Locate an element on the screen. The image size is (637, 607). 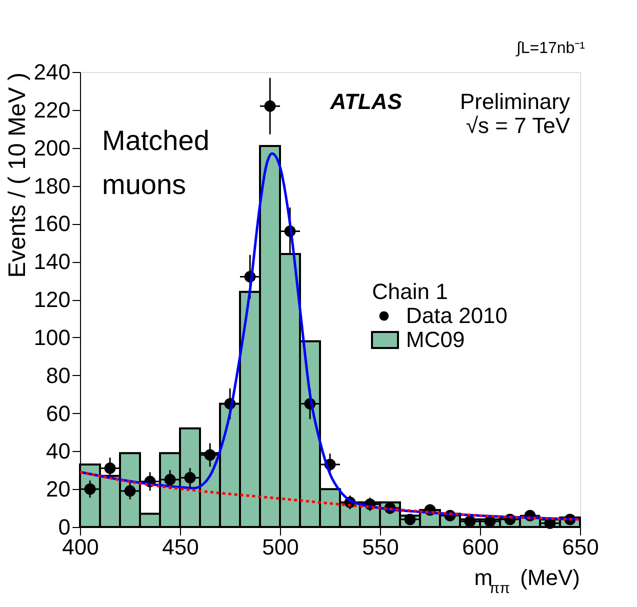
y-tick-label: 60 is located at coordinates (58, 413).